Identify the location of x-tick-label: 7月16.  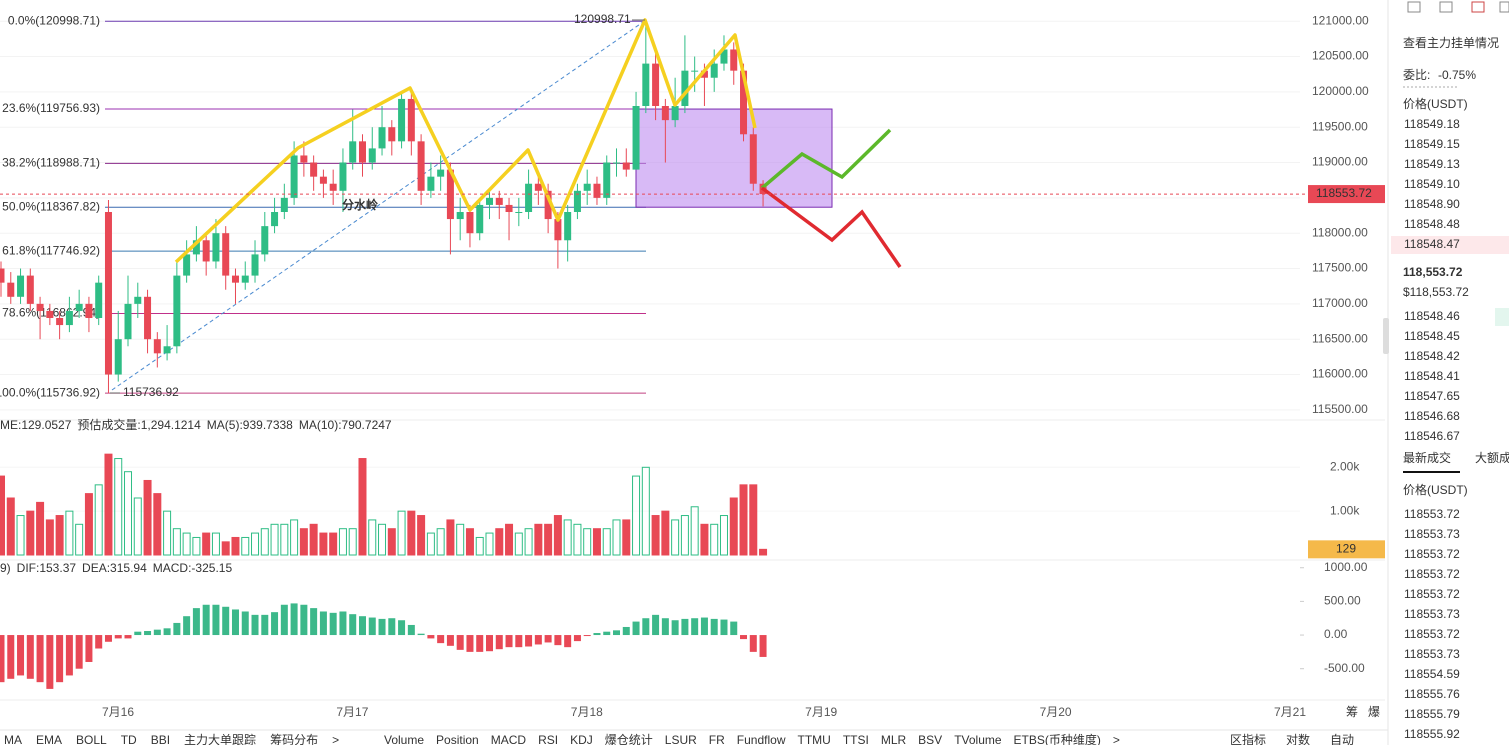
(118, 712).